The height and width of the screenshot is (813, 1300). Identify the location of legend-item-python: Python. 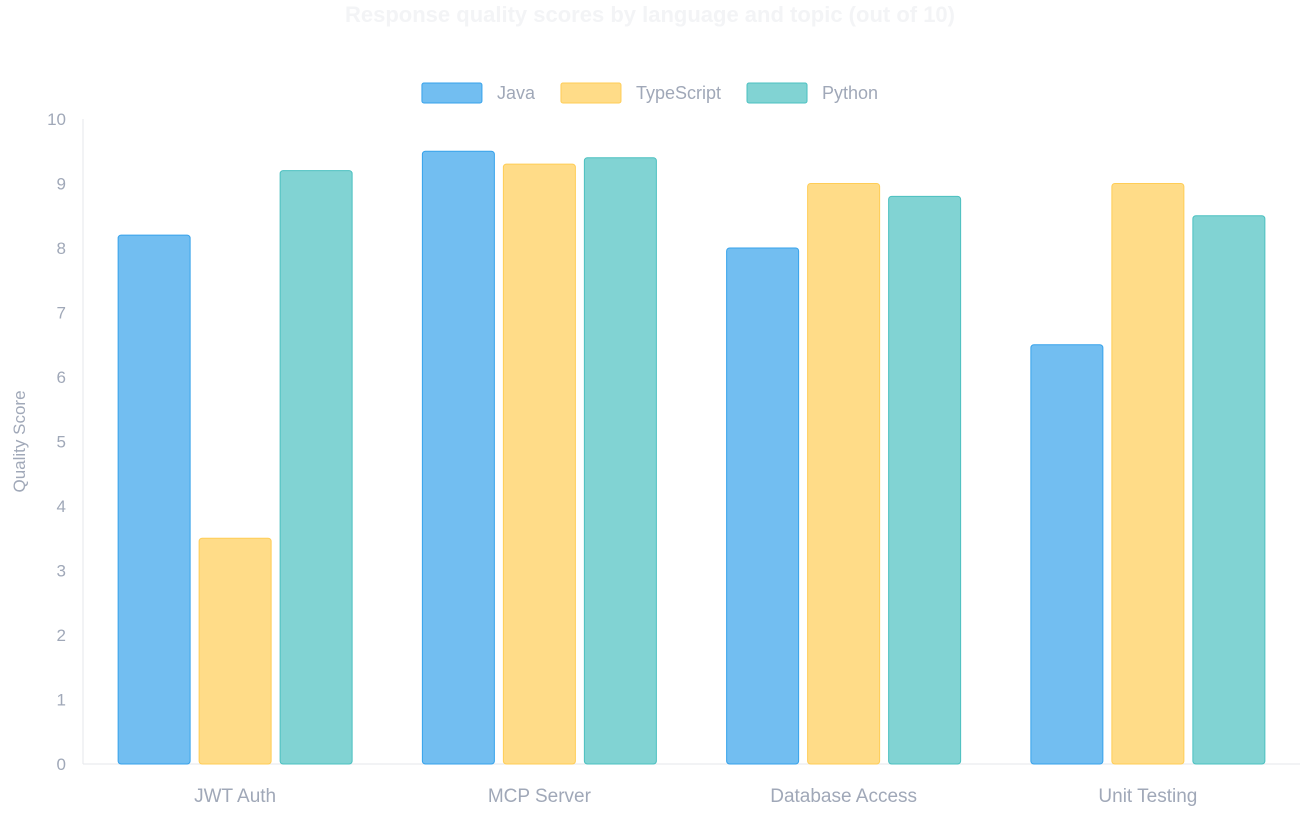
(812, 93).